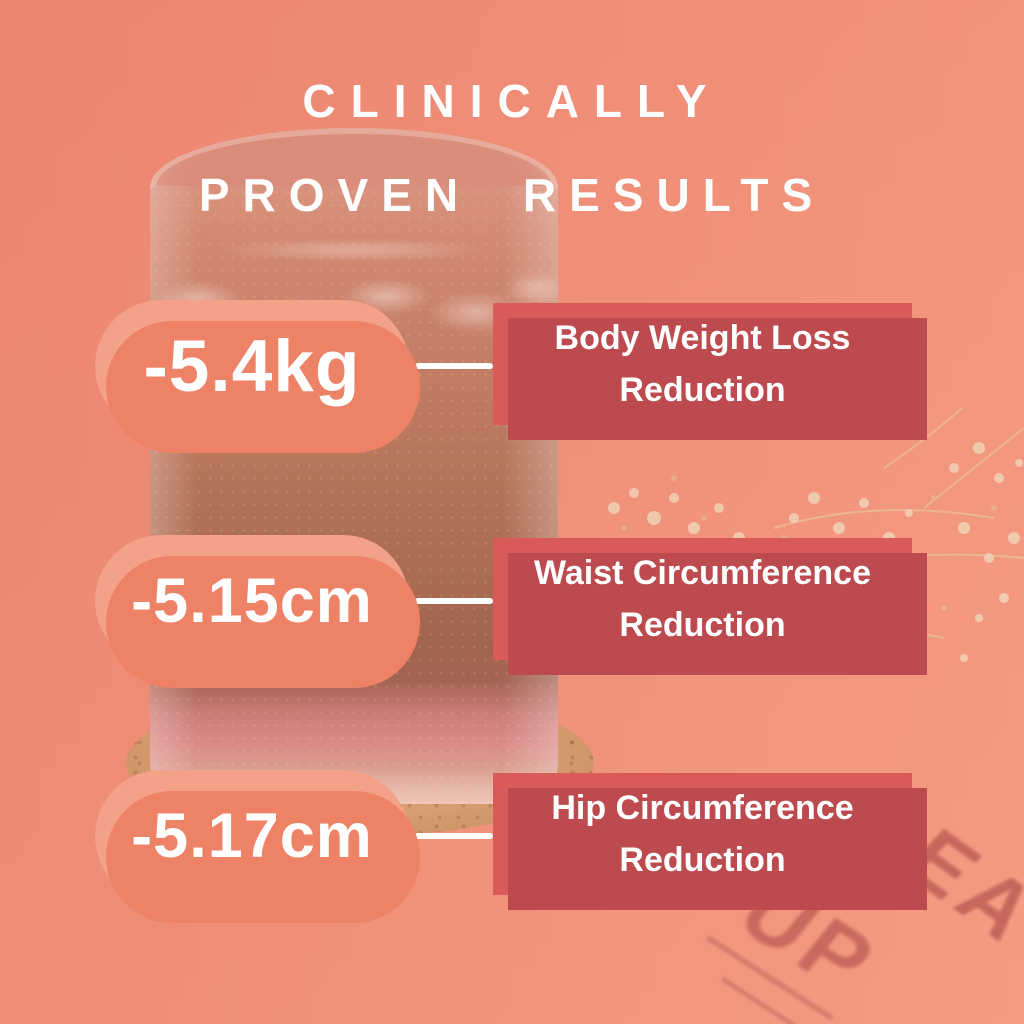 The width and height of the screenshot is (1024, 1024). I want to click on headline: CLINICALLY PROVEN RESULTS, so click(512, 148).